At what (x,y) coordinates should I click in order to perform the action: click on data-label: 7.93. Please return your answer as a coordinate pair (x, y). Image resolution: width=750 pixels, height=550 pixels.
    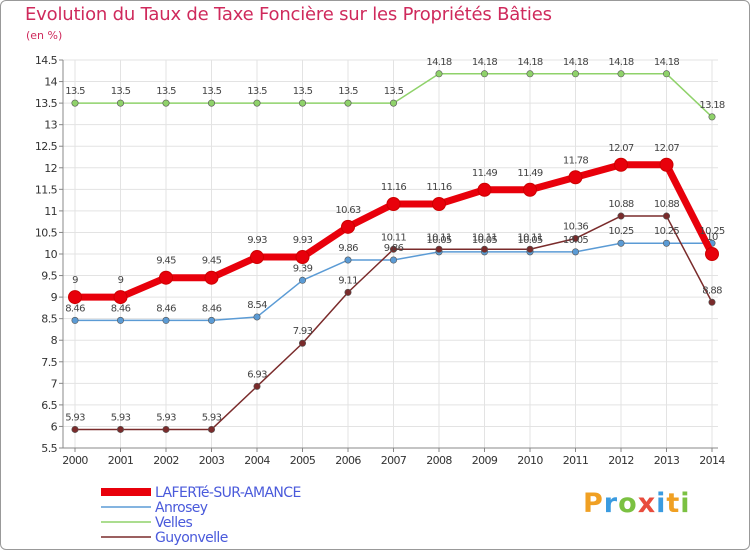
    Looking at the image, I should click on (303, 331).